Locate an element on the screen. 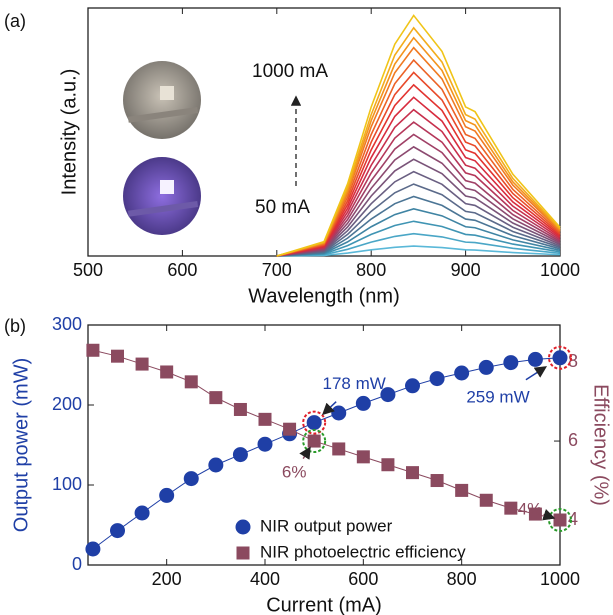  y-tick-label: 200 is located at coordinates (67, 404).